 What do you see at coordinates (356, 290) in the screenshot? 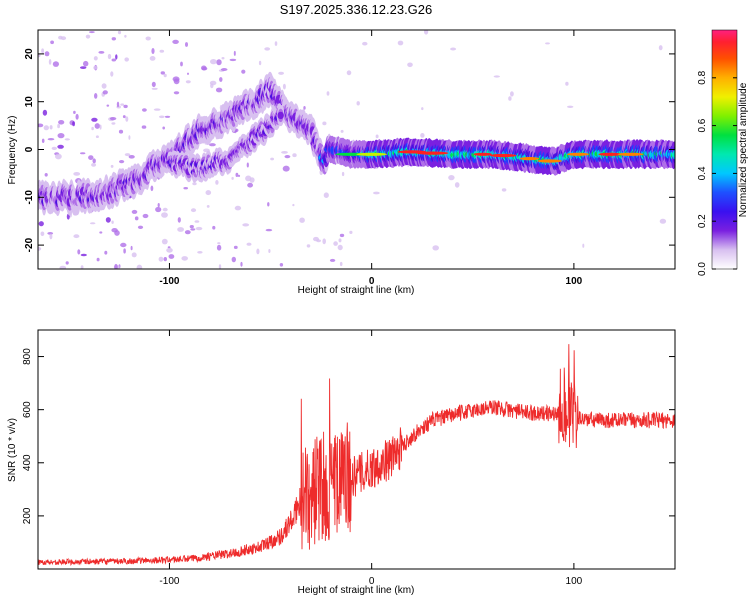
I see `spectrogram-xlabel: Height of straight line (km)` at bounding box center [356, 290].